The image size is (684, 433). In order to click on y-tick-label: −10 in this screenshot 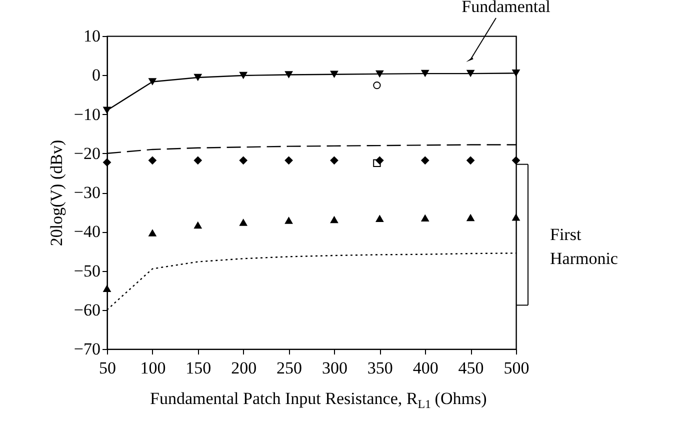, I will do `click(87, 114)`.